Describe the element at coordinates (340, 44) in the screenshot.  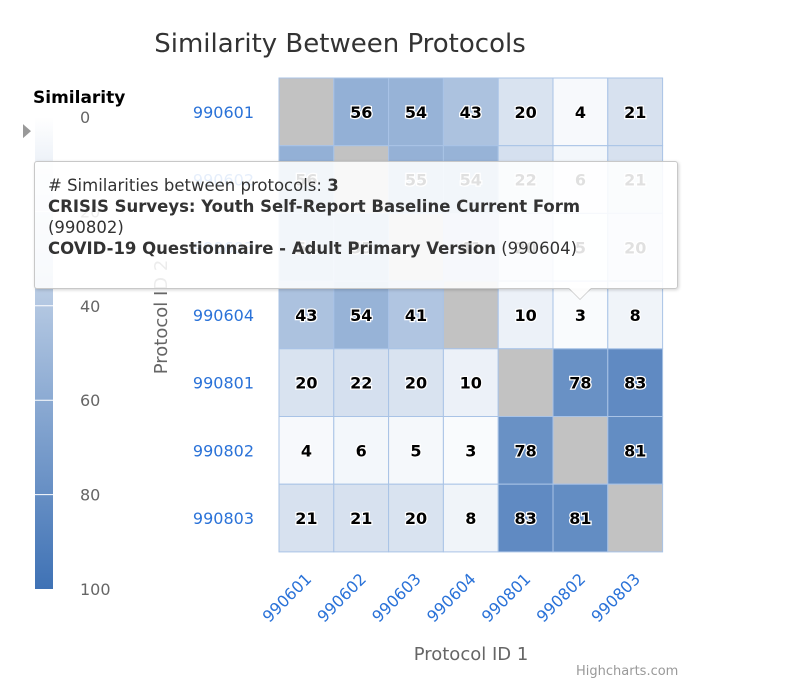
I see `chart-title: Similarity Between Protocols` at that location.